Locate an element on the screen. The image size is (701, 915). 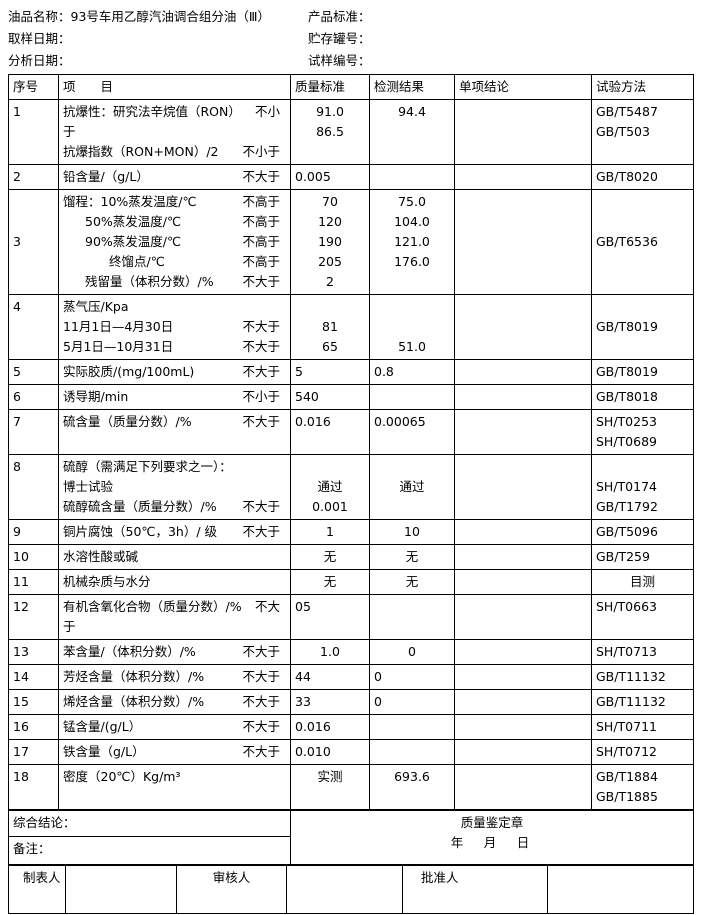
standard-value: 1 is located at coordinates (330, 532).